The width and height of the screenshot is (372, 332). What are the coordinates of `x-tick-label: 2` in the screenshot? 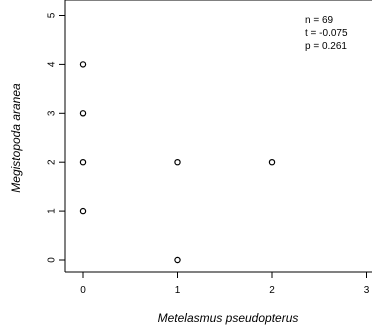 It's located at (272, 290).